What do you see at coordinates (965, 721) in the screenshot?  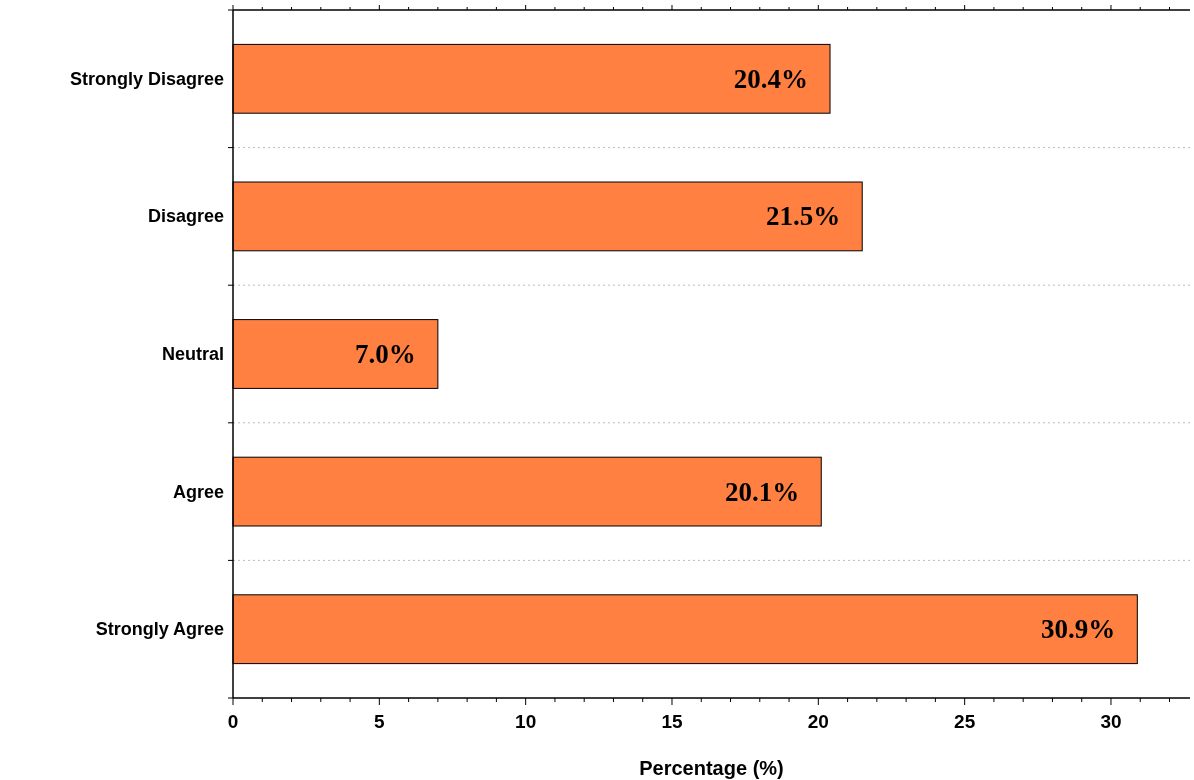 I see `x-tick-label: 25` at bounding box center [965, 721].